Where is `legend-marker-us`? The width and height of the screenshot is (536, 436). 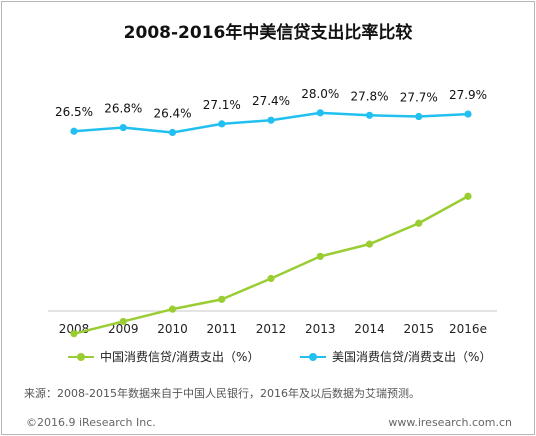
legend-marker-us is located at coordinates (313, 356).